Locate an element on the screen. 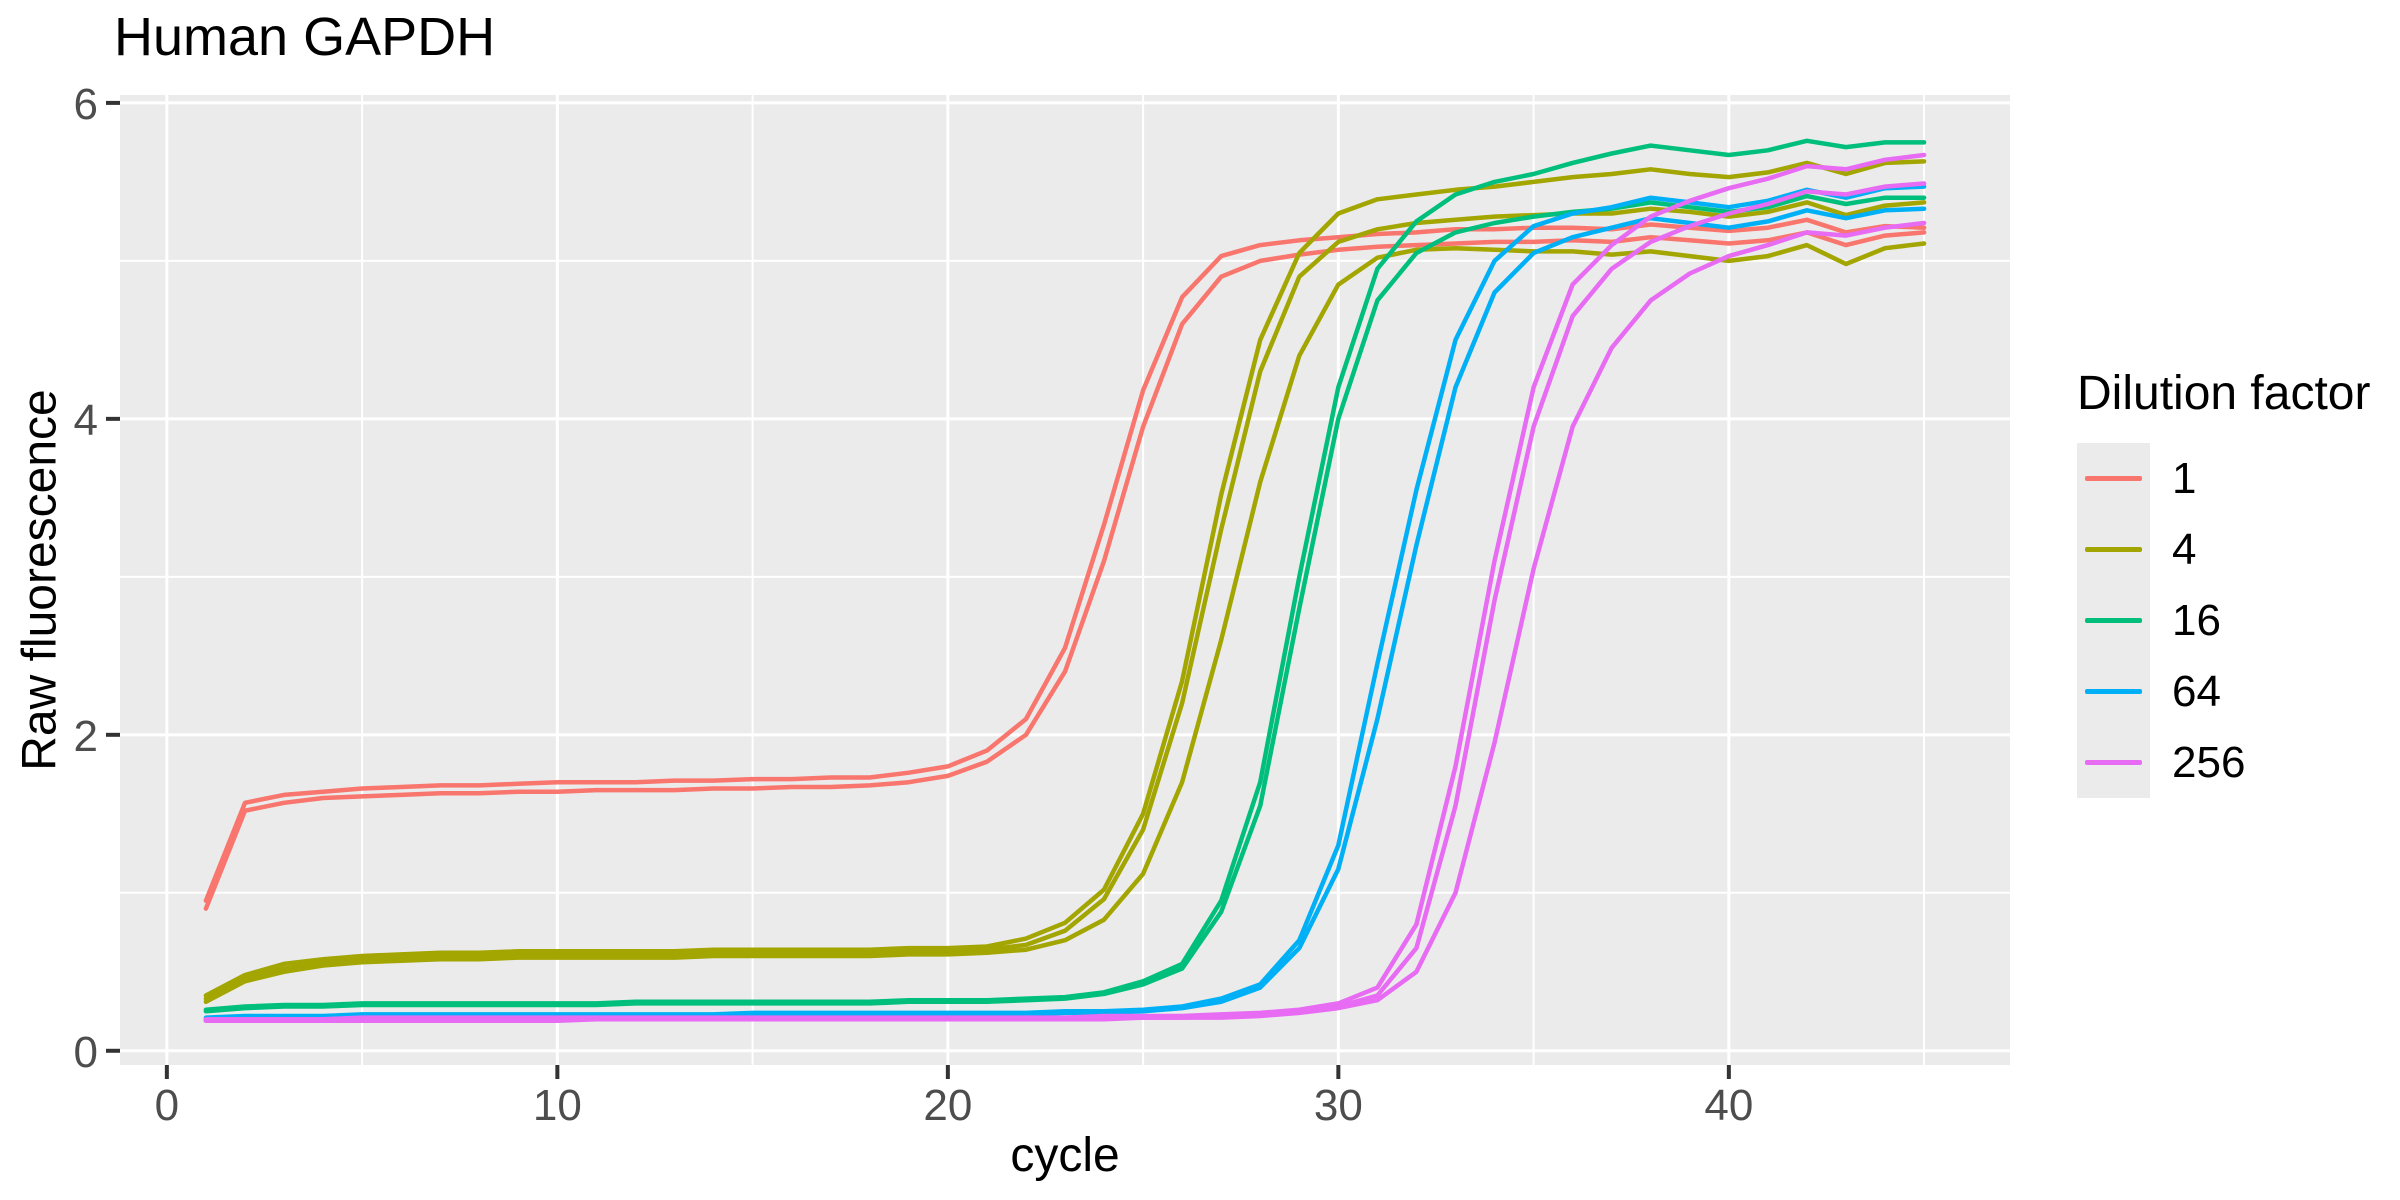 The width and height of the screenshot is (2400, 1200). chart-title: Human GAPDH is located at coordinates (305, 37).